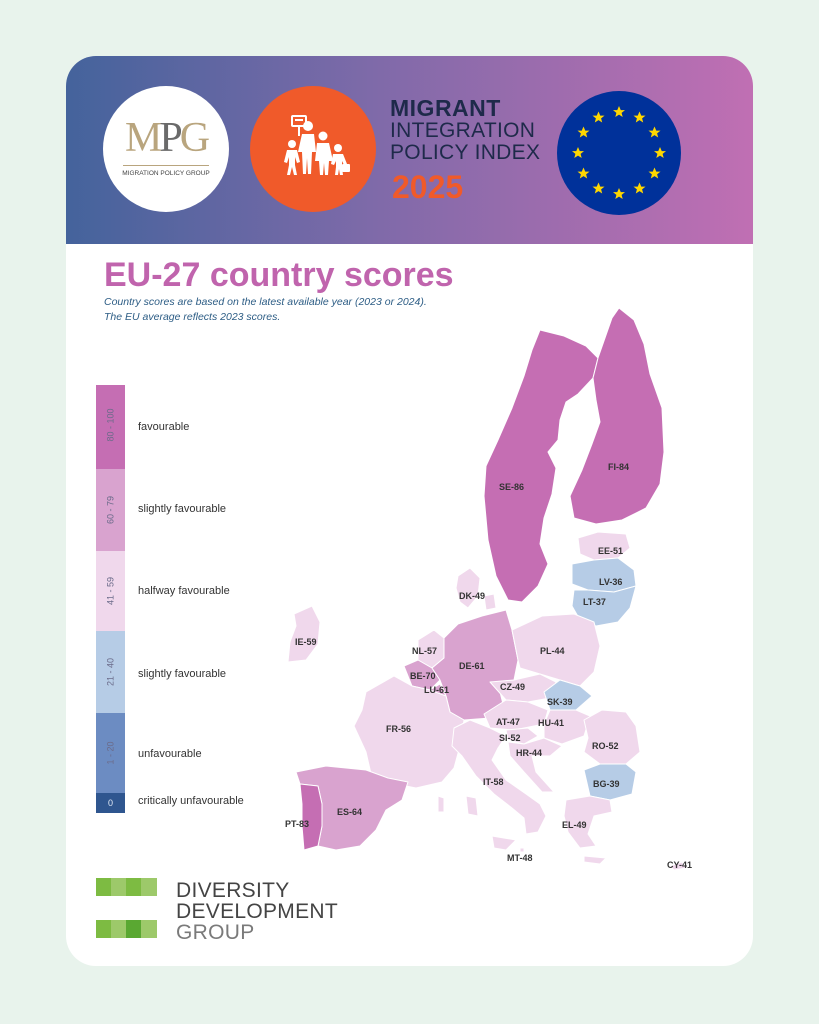 The height and width of the screenshot is (1024, 819). What do you see at coordinates (520, 858) in the screenshot?
I see `country-label-MT: MT-48` at bounding box center [520, 858].